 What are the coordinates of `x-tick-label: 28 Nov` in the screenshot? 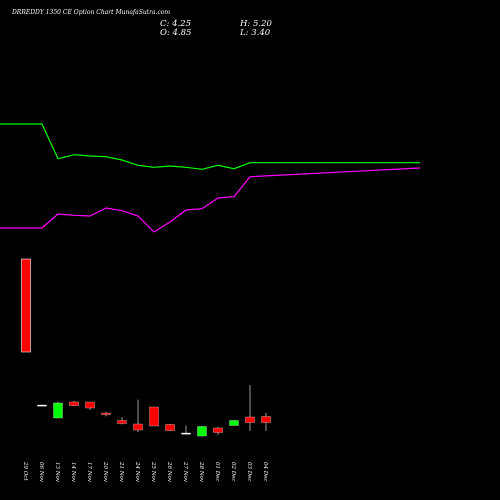 It's located at (201, 472).